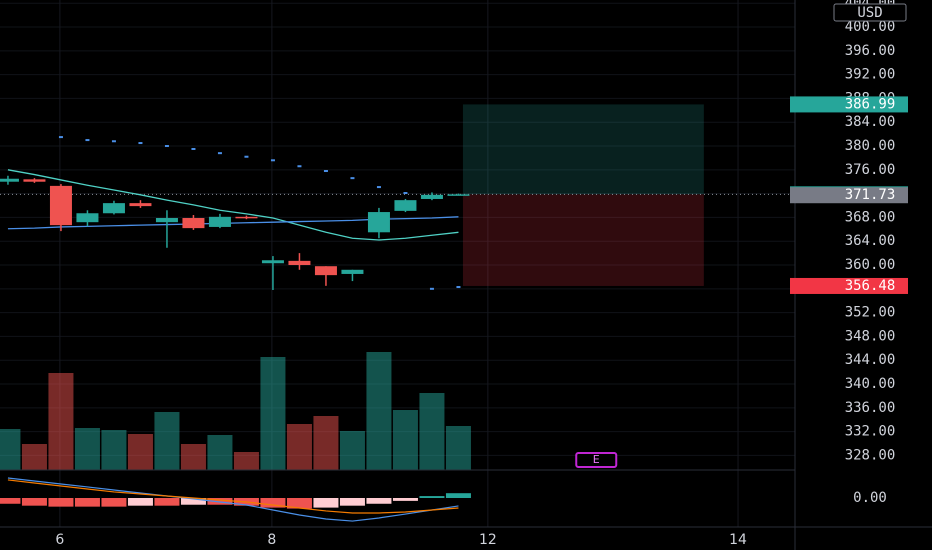 This screenshot has height=550, width=932. Describe the element at coordinates (59, 540) in the screenshot. I see `x-tick-label: 6` at that location.